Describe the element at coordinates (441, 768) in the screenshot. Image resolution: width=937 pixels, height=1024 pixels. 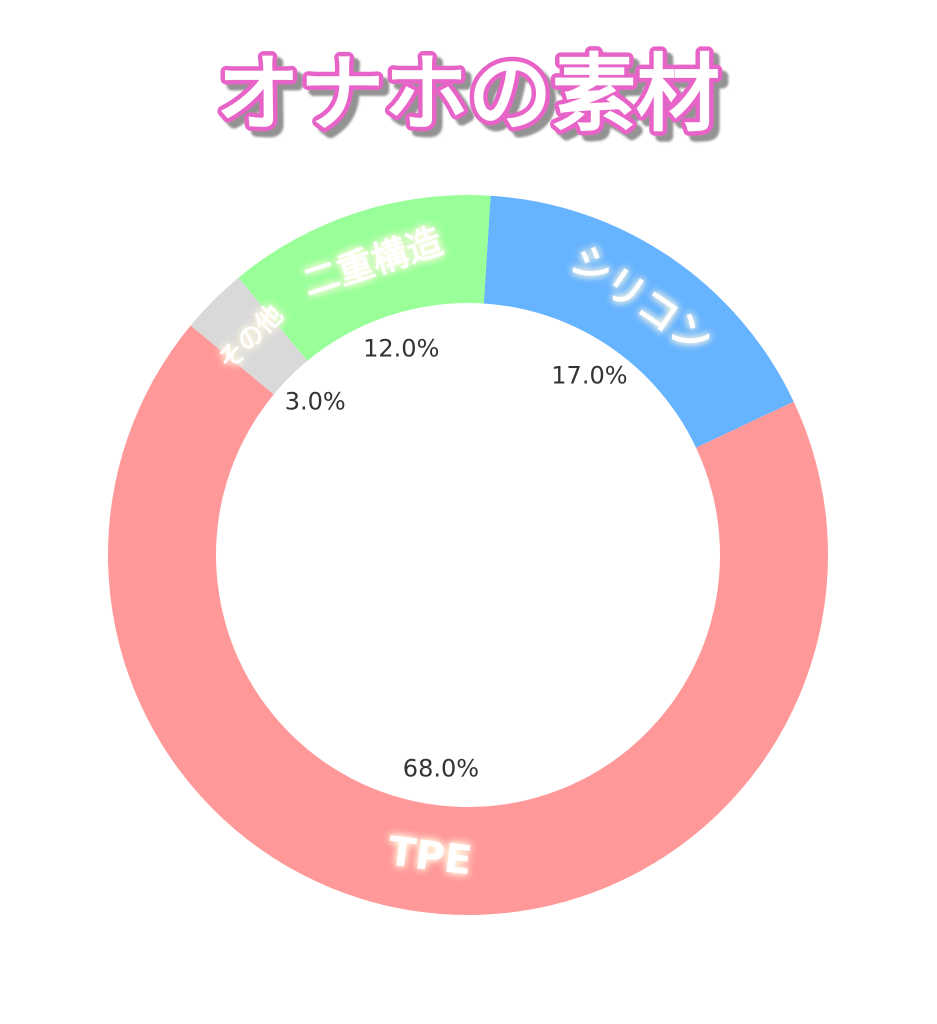
I see `percent-label: 68.0%` at that location.